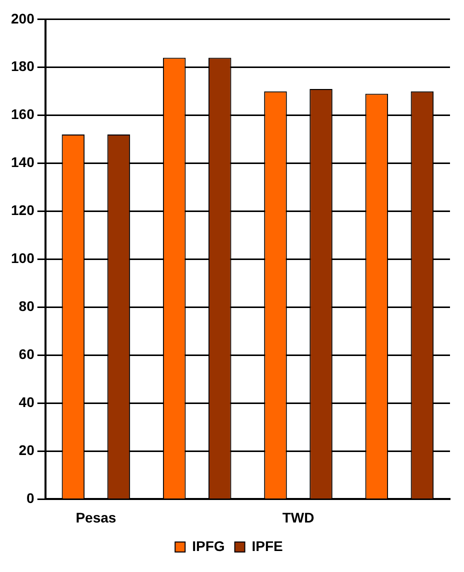 Image resolution: width=464 pixels, height=572 pixels. Describe the element at coordinates (30, 498) in the screenshot. I see `y-tick-label: 0` at that location.